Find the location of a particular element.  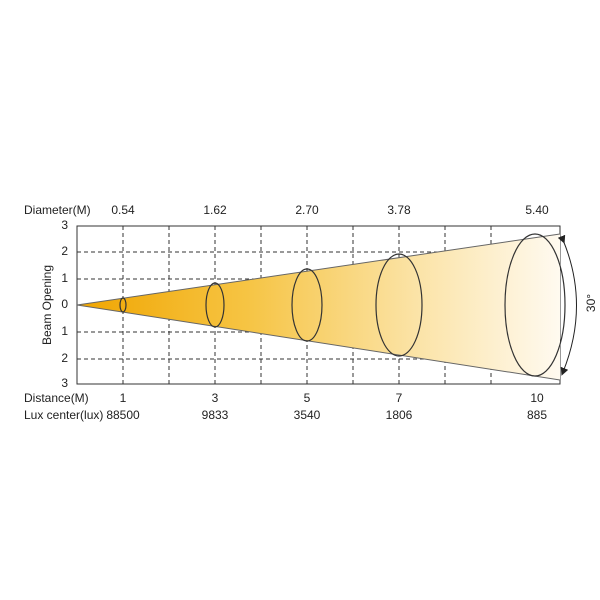

lux-label: Lux center(lux) is located at coordinates (63, 415).